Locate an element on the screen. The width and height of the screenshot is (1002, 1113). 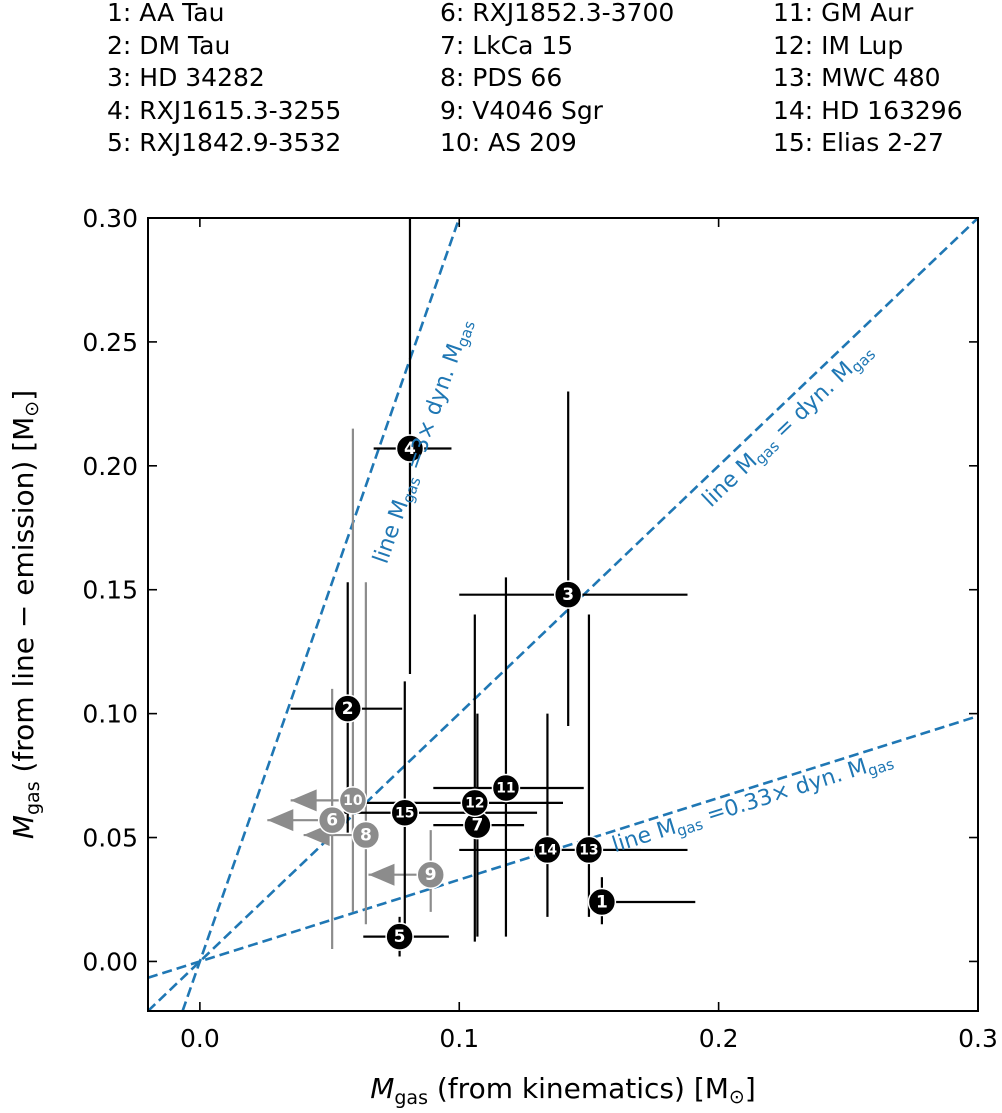
data-point-10: 10 is located at coordinates (353, 800).